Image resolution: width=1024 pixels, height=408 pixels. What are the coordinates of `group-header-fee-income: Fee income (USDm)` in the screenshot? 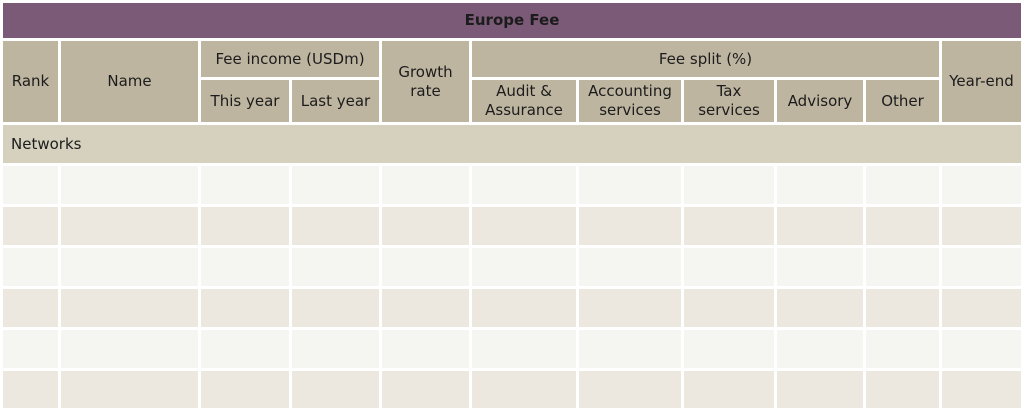 It's located at (290, 59).